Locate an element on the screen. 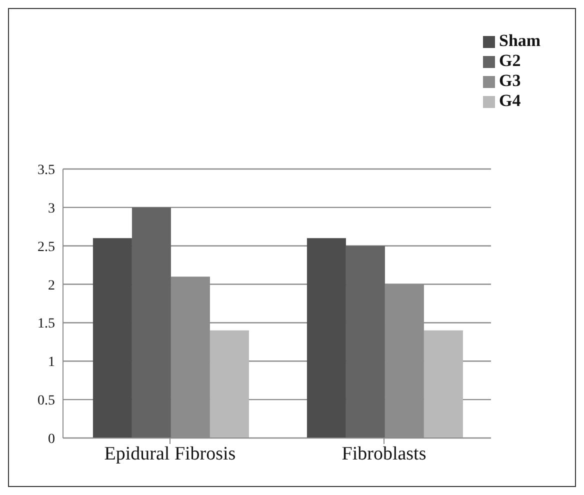 This screenshot has width=584, height=495. legend-label: G3 is located at coordinates (510, 80).